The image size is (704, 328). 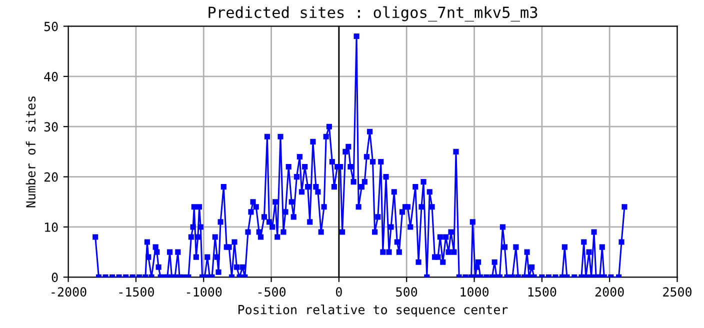 What do you see at coordinates (272, 292) in the screenshot?
I see `x-tick-label: -500` at bounding box center [272, 292].